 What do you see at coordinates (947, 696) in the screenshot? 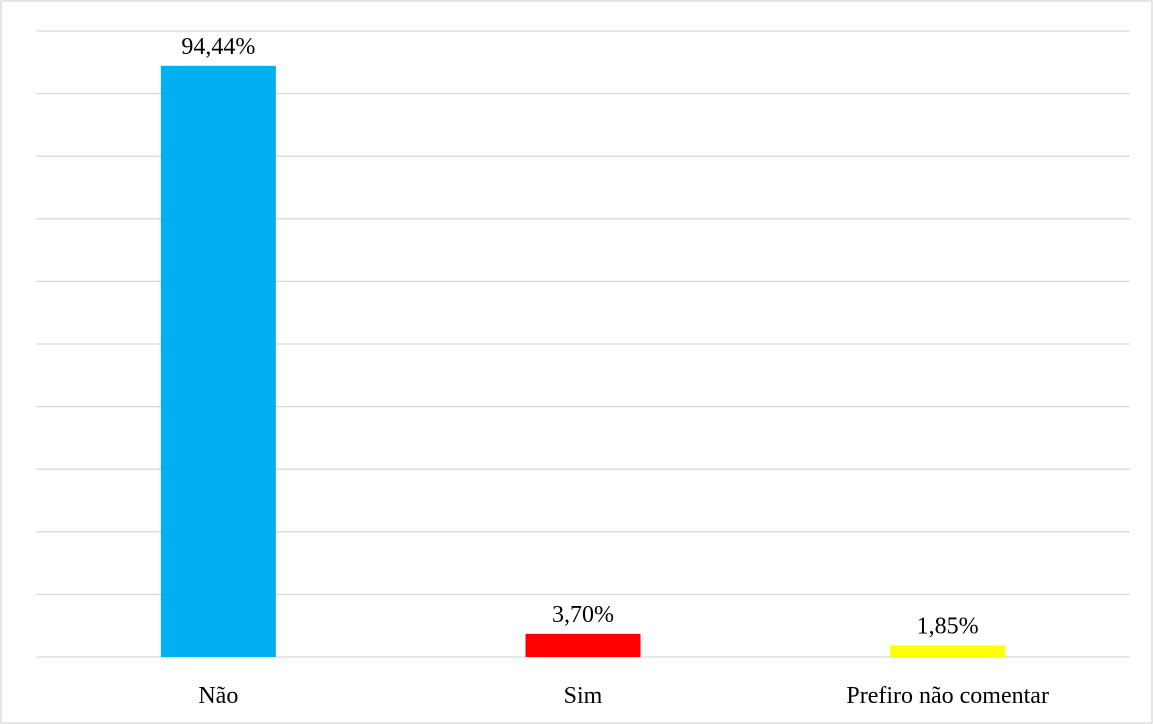
I see `category-label-2: Prefiro não comentar` at bounding box center [947, 696].